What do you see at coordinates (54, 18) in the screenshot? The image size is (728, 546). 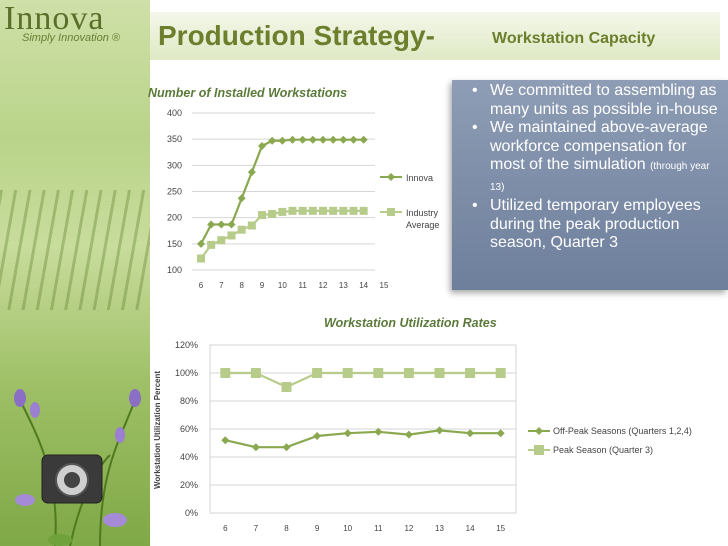 I see `innova-logo: Innova` at bounding box center [54, 18].